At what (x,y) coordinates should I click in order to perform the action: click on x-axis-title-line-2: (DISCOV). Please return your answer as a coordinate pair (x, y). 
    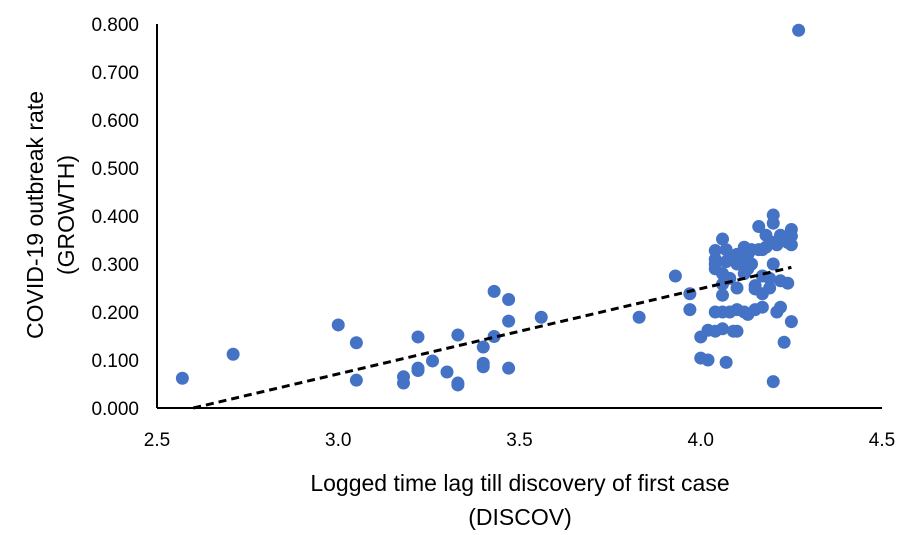
    Looking at the image, I should click on (520, 517).